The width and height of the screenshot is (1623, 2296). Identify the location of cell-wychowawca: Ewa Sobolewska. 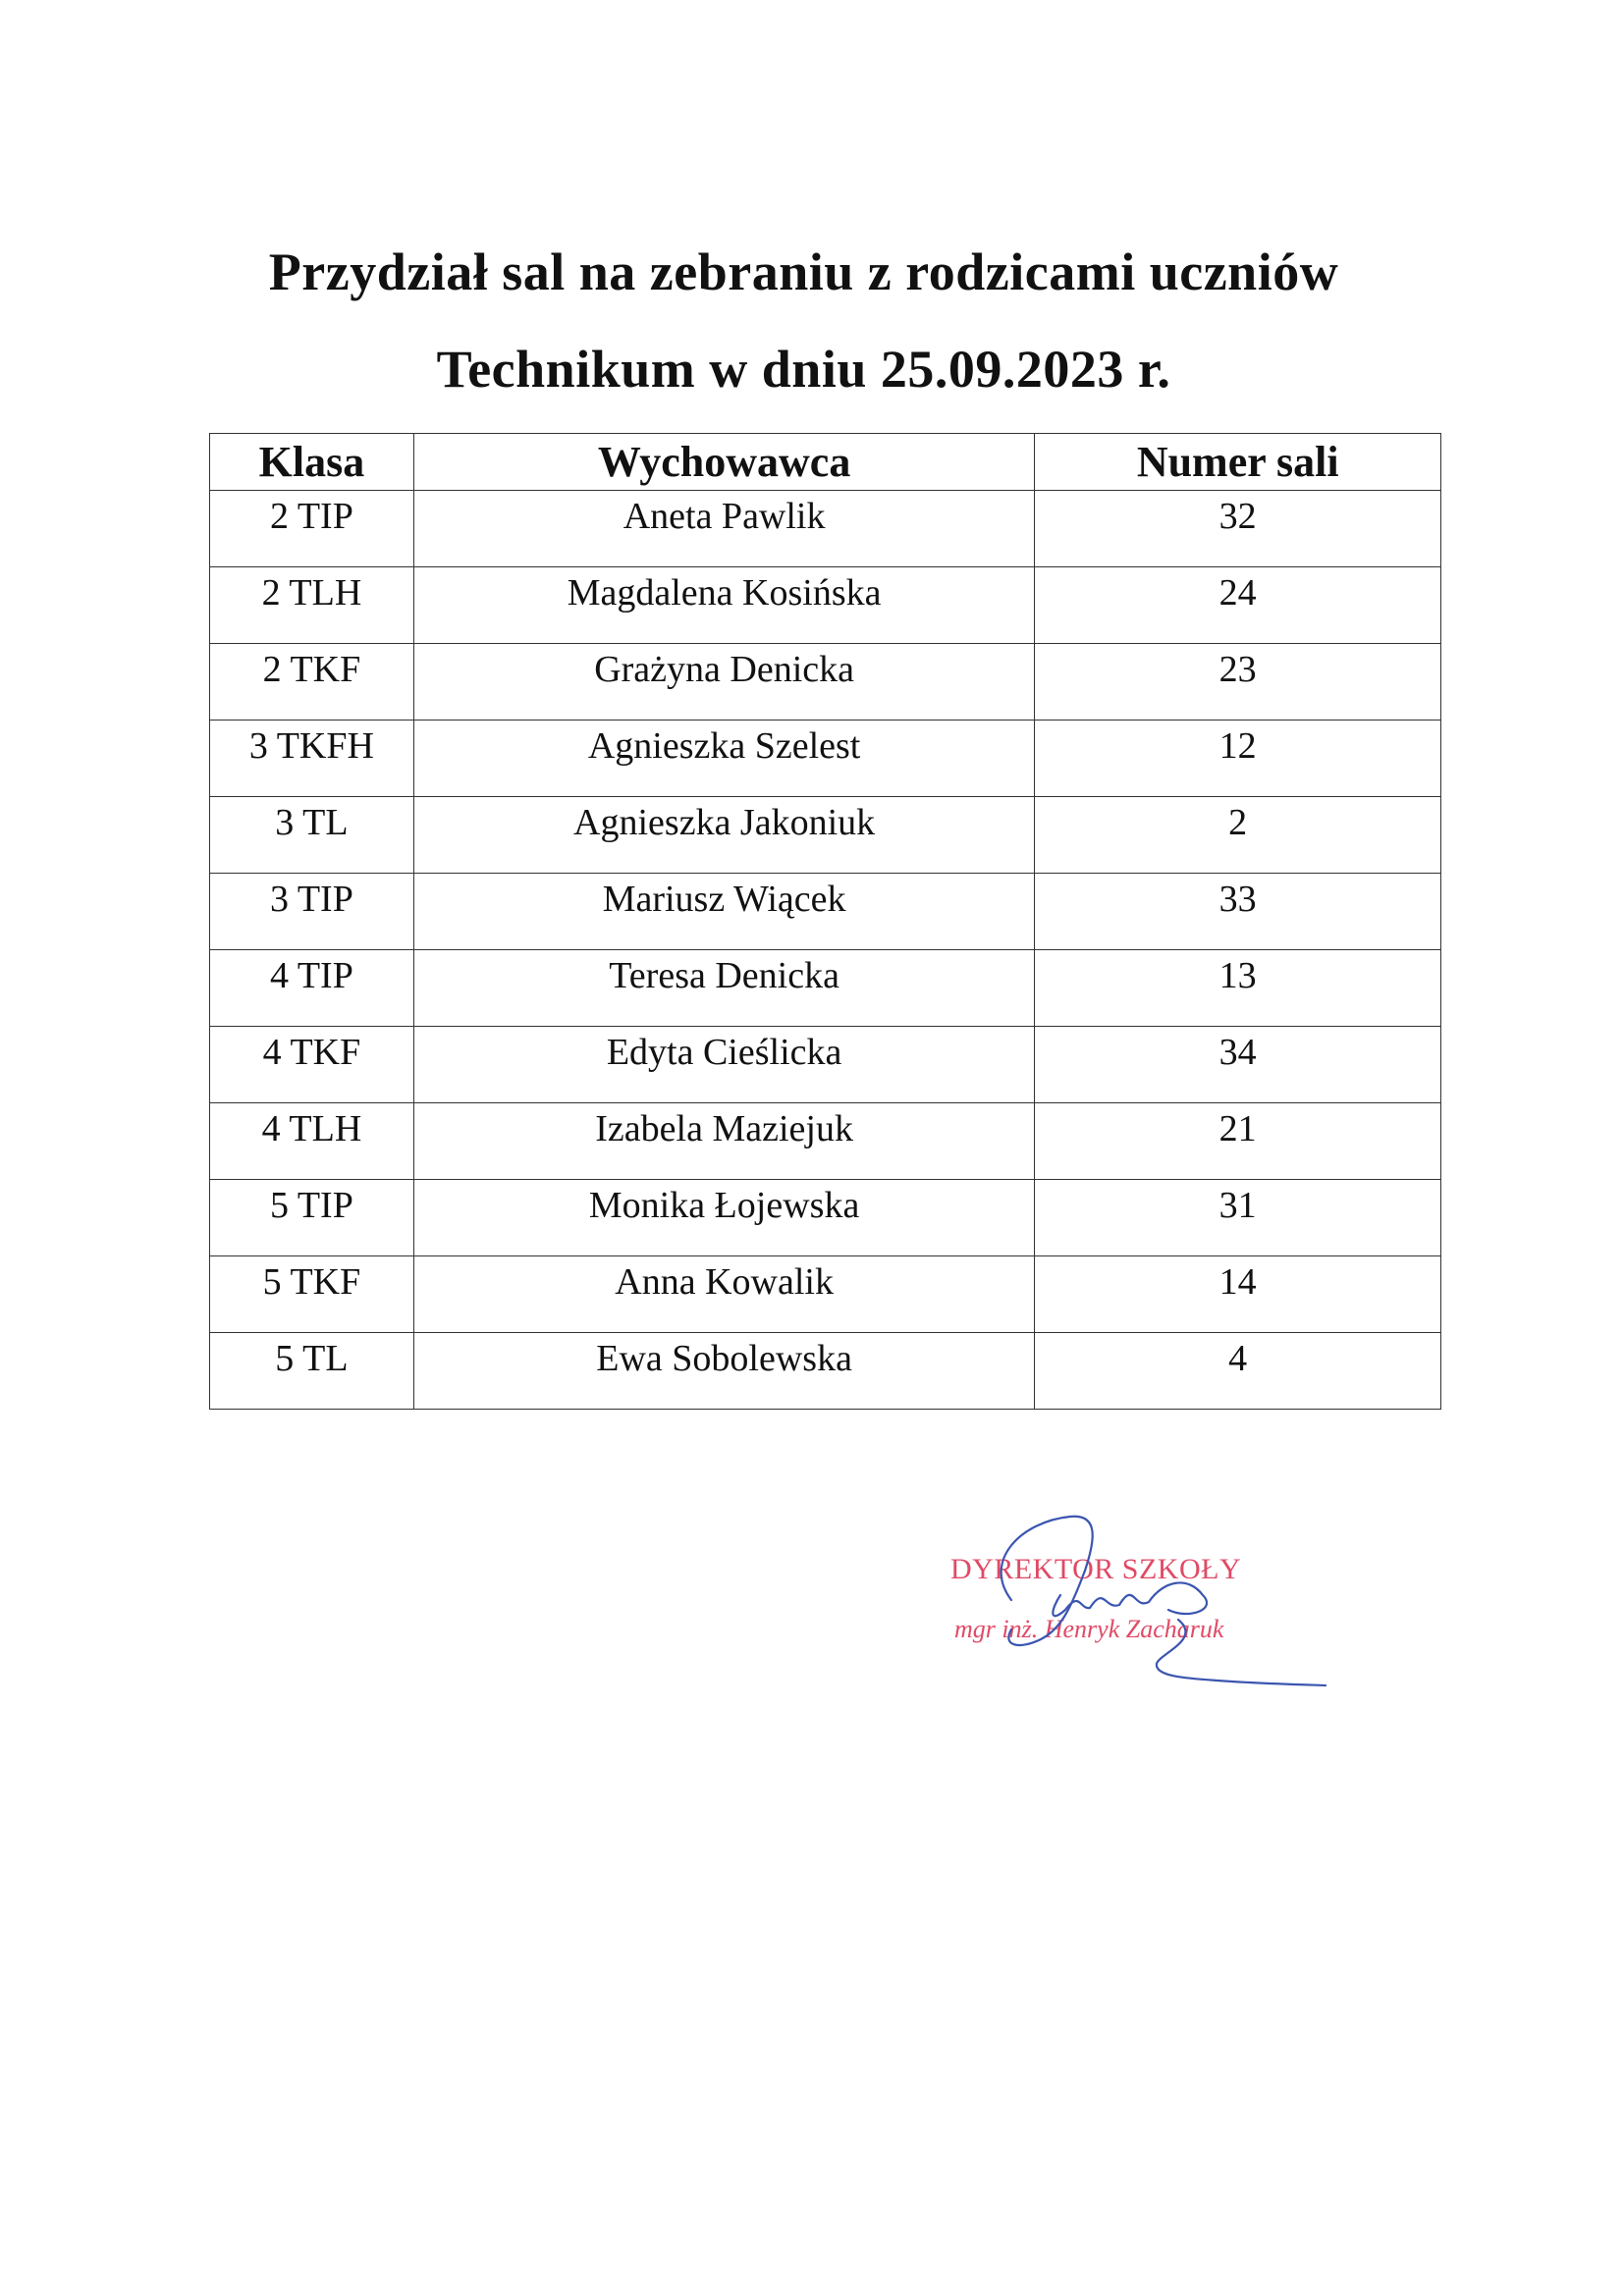
(724, 1371).